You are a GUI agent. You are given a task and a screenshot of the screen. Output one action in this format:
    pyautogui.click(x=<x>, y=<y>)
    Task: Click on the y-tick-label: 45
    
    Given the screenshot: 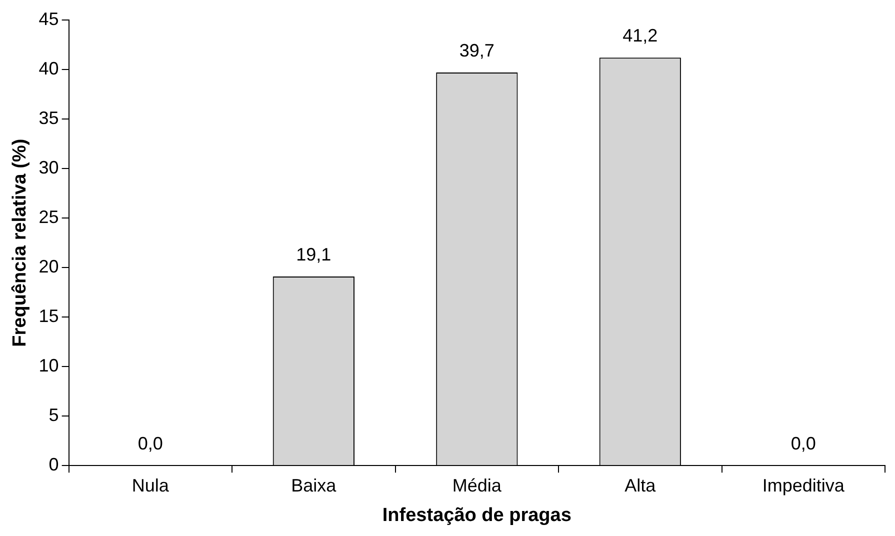 What is the action you would take?
    pyautogui.click(x=48, y=18)
    